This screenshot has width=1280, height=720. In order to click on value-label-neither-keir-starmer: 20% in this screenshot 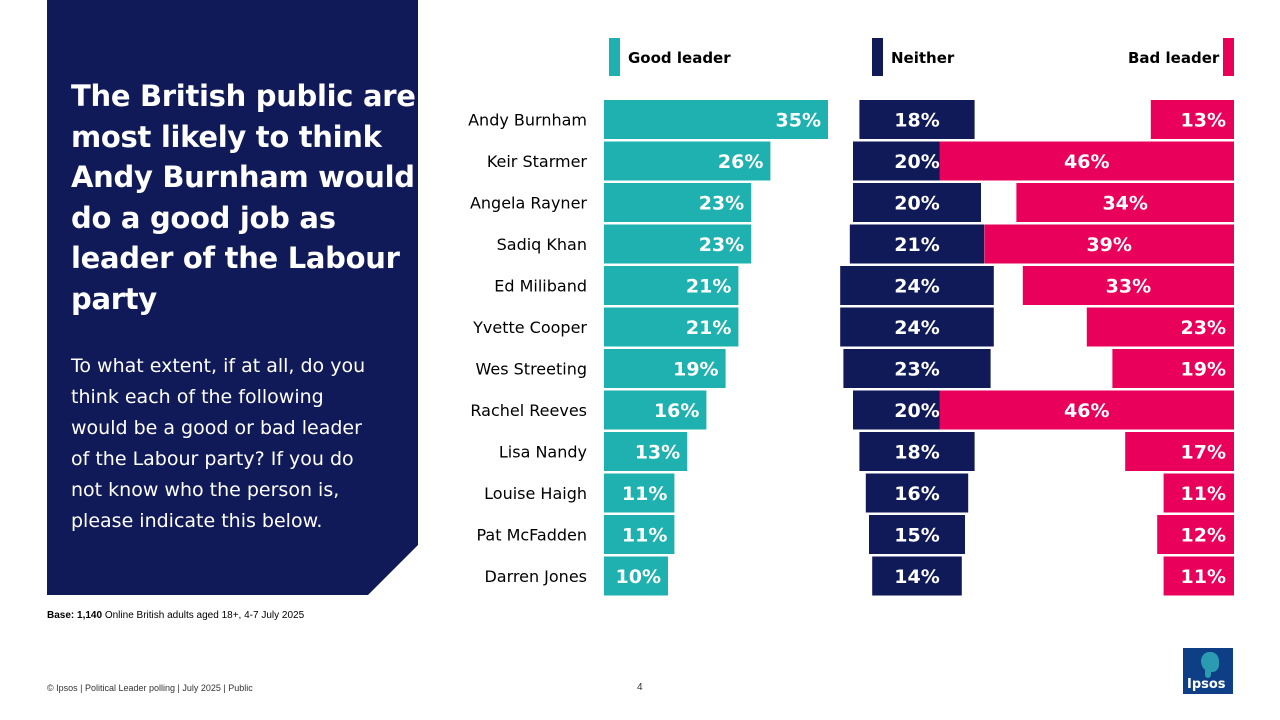, I will do `click(916, 162)`.